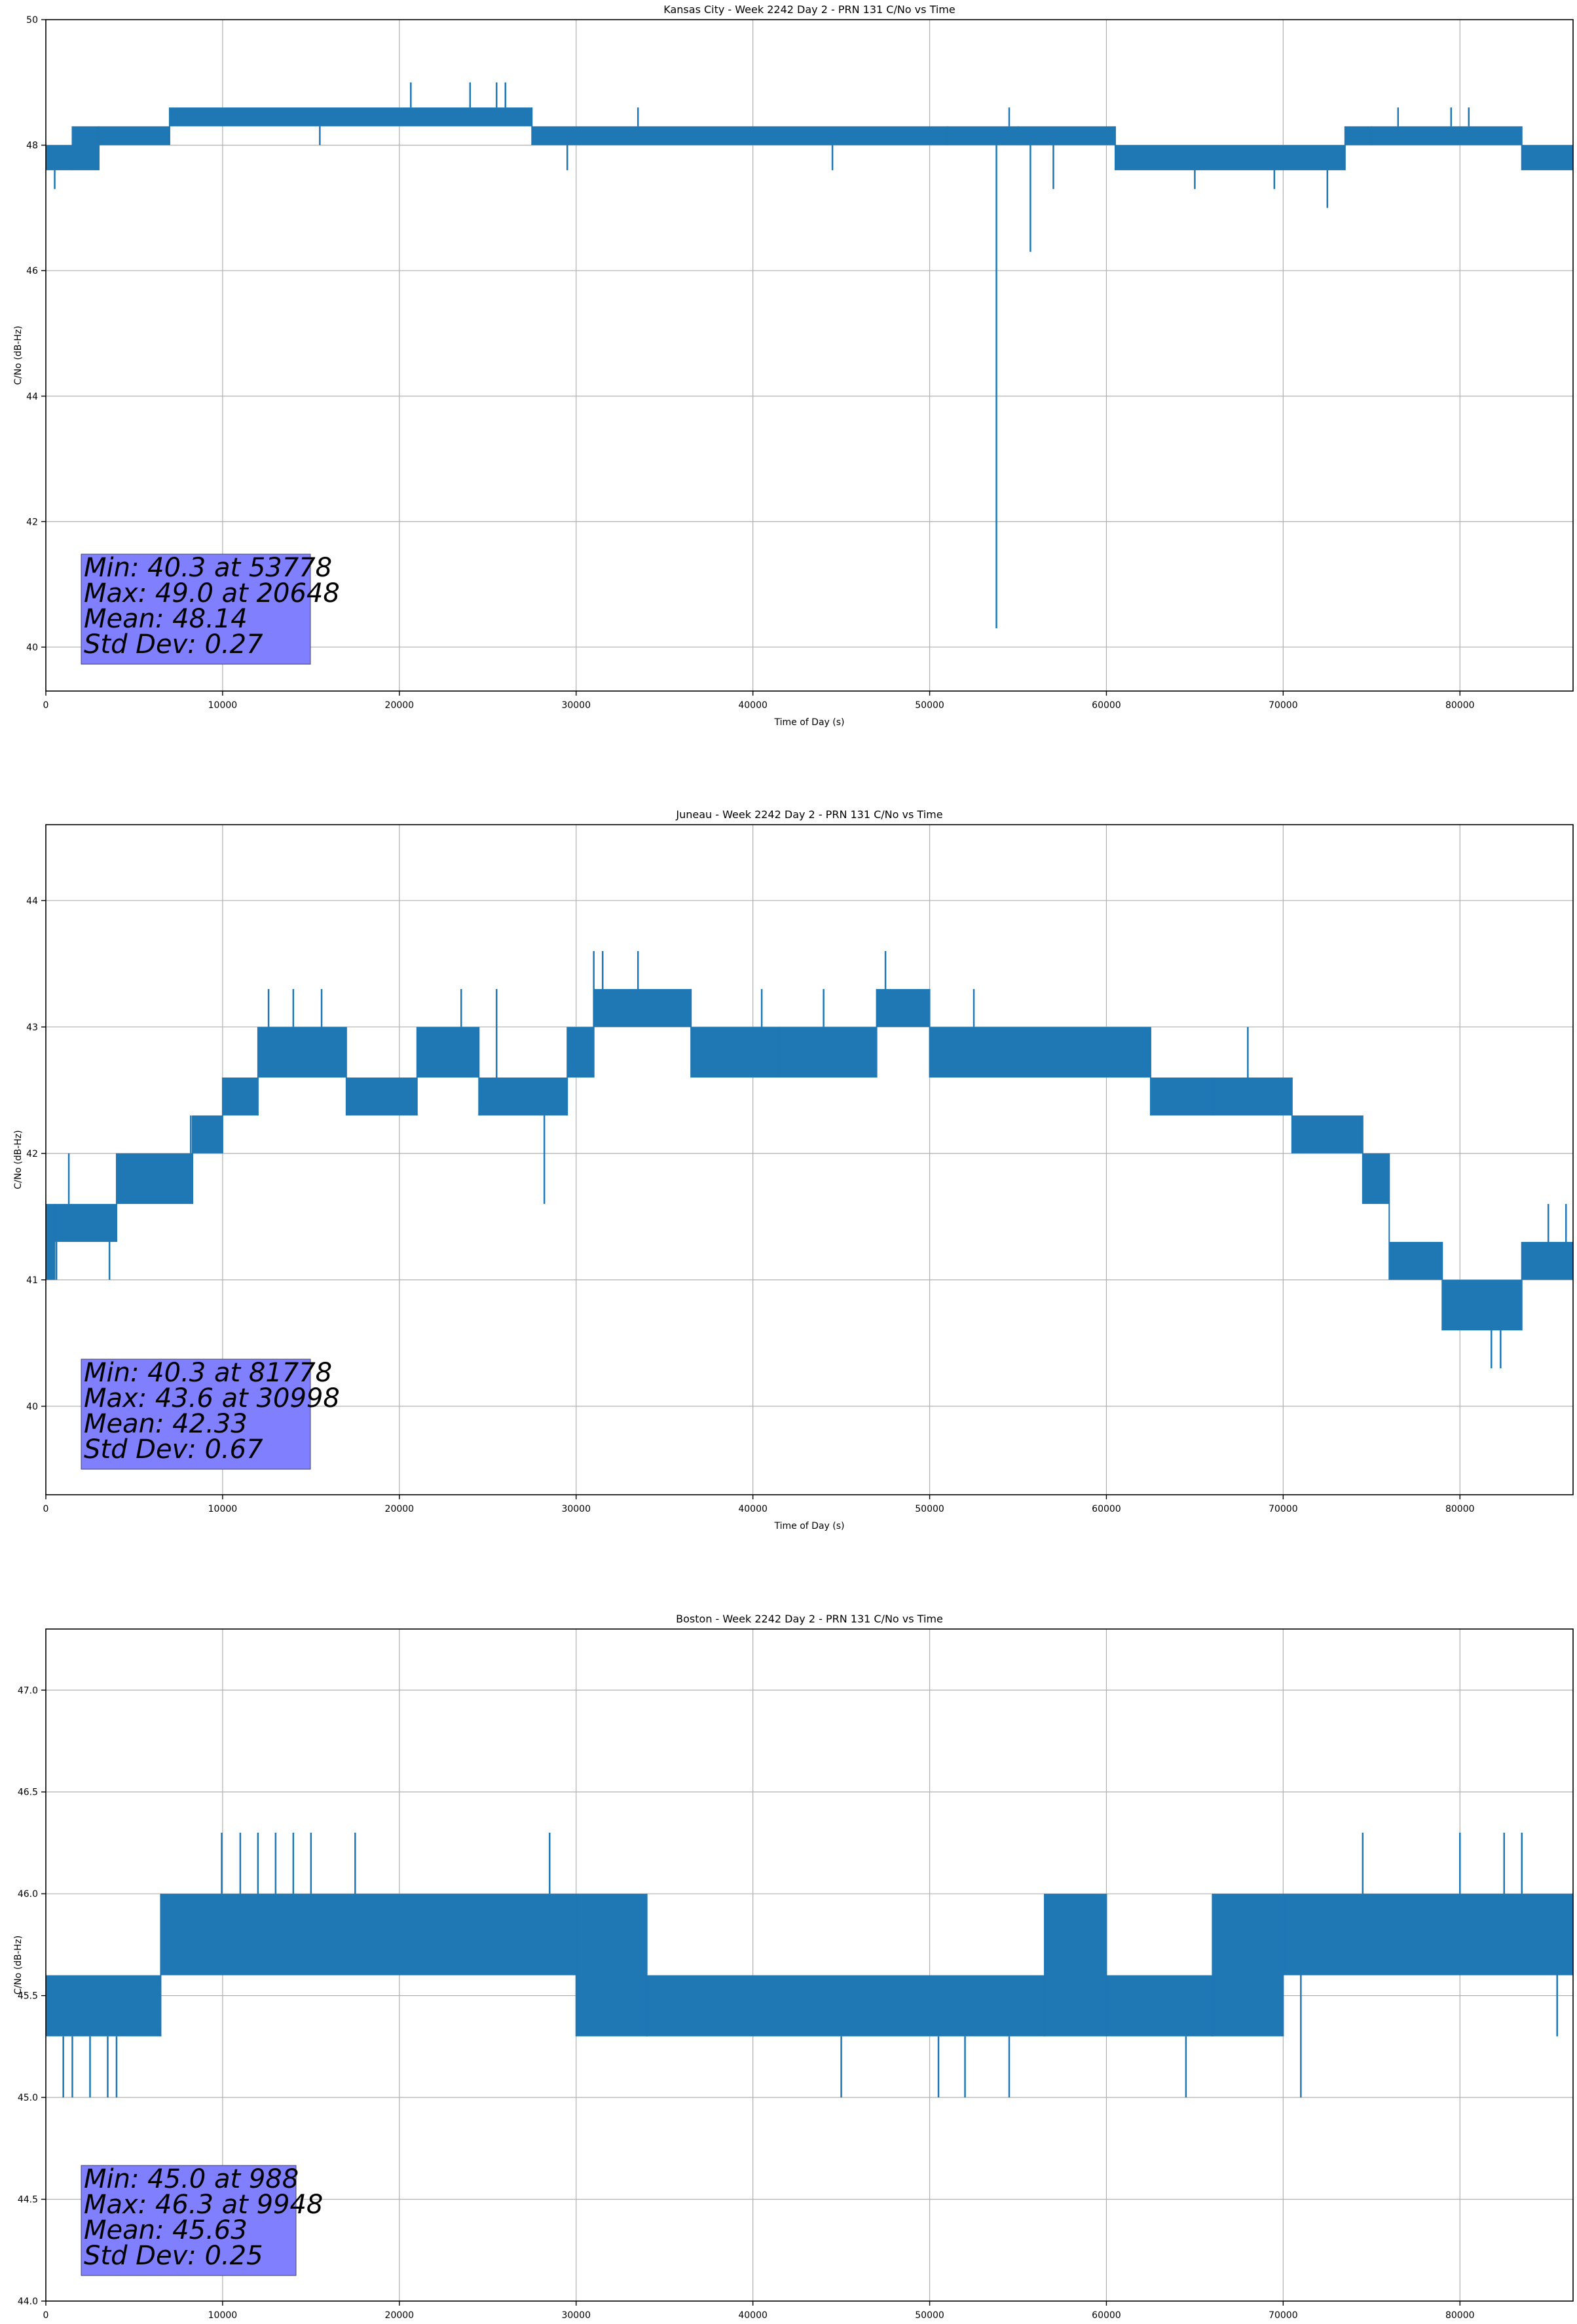 Image resolution: width=1577 pixels, height=2324 pixels. I want to click on y-tick-label: 41, so click(32, 1280).